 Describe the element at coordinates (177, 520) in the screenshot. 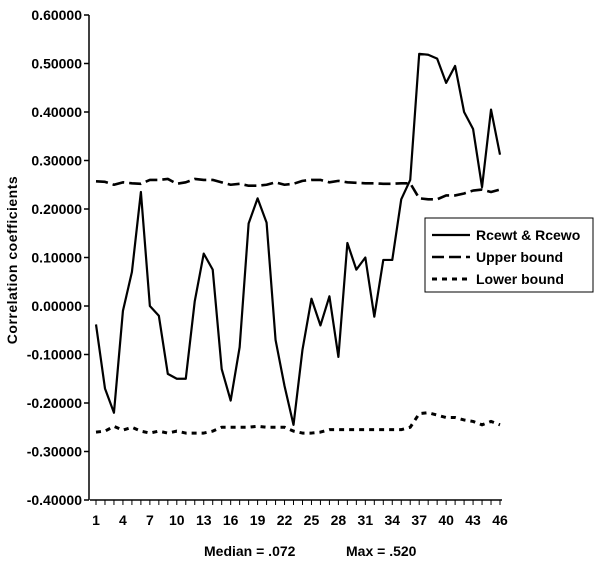

I see `x-tick-label: 10` at that location.